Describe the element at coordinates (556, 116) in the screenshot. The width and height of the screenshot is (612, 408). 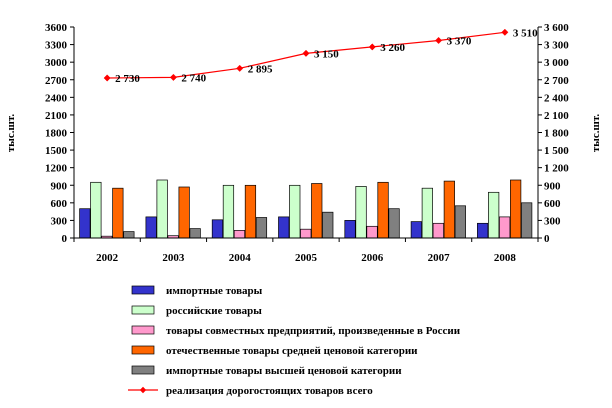
I see `right-tick-label: 2 100` at that location.